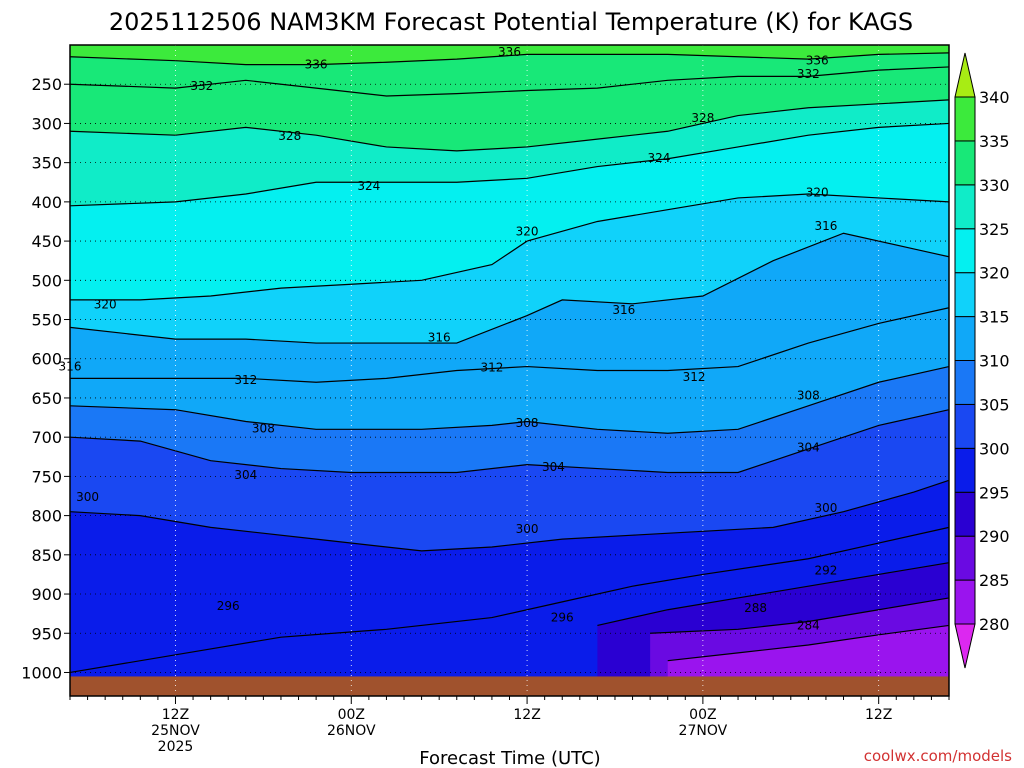 This screenshot has height=768, width=1024. Describe the element at coordinates (41, 672) in the screenshot. I see `y-tick-label: 1000` at that location.